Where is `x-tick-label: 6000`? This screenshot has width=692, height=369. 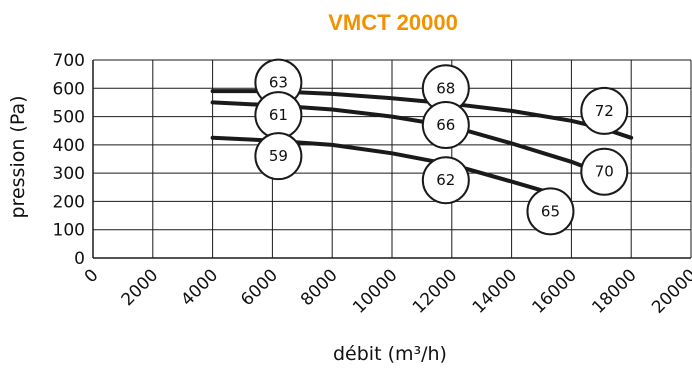
x-tick-label: 6000 is located at coordinates (259, 287).